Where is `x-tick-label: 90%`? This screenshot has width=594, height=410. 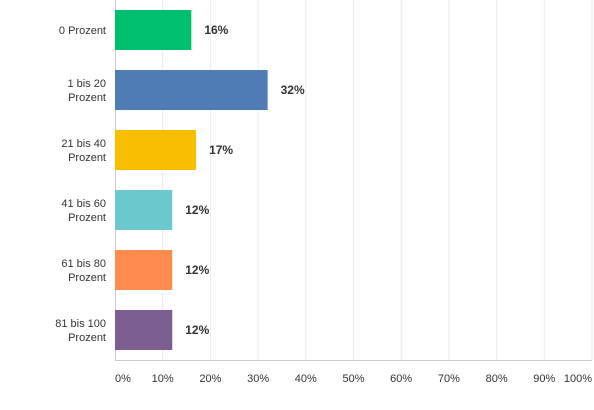 x-tick-label: 90% is located at coordinates (544, 379).